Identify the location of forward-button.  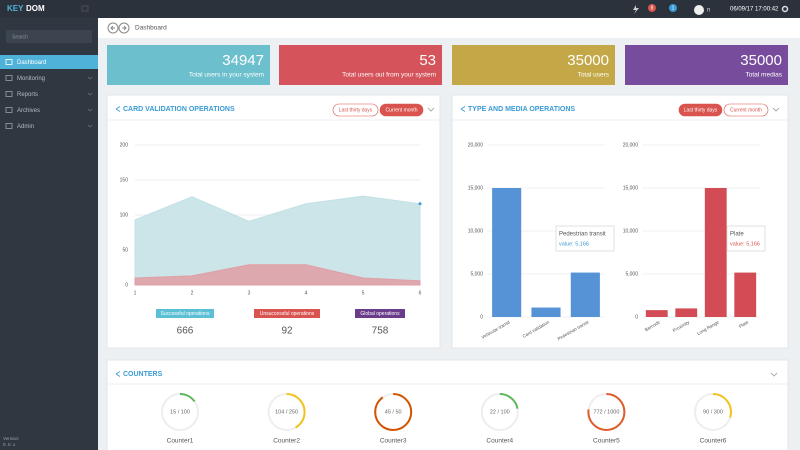
(124, 28).